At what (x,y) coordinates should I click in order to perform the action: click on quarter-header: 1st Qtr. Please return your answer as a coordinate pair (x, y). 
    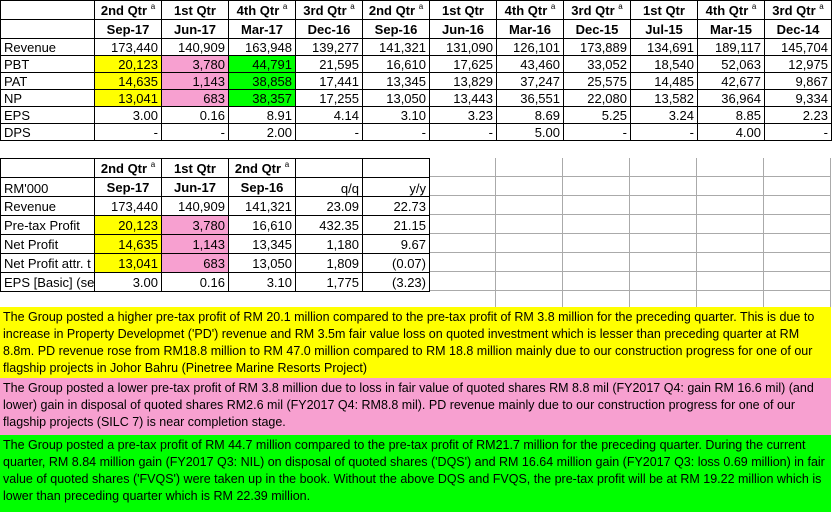
    Looking at the image, I should click on (195, 168).